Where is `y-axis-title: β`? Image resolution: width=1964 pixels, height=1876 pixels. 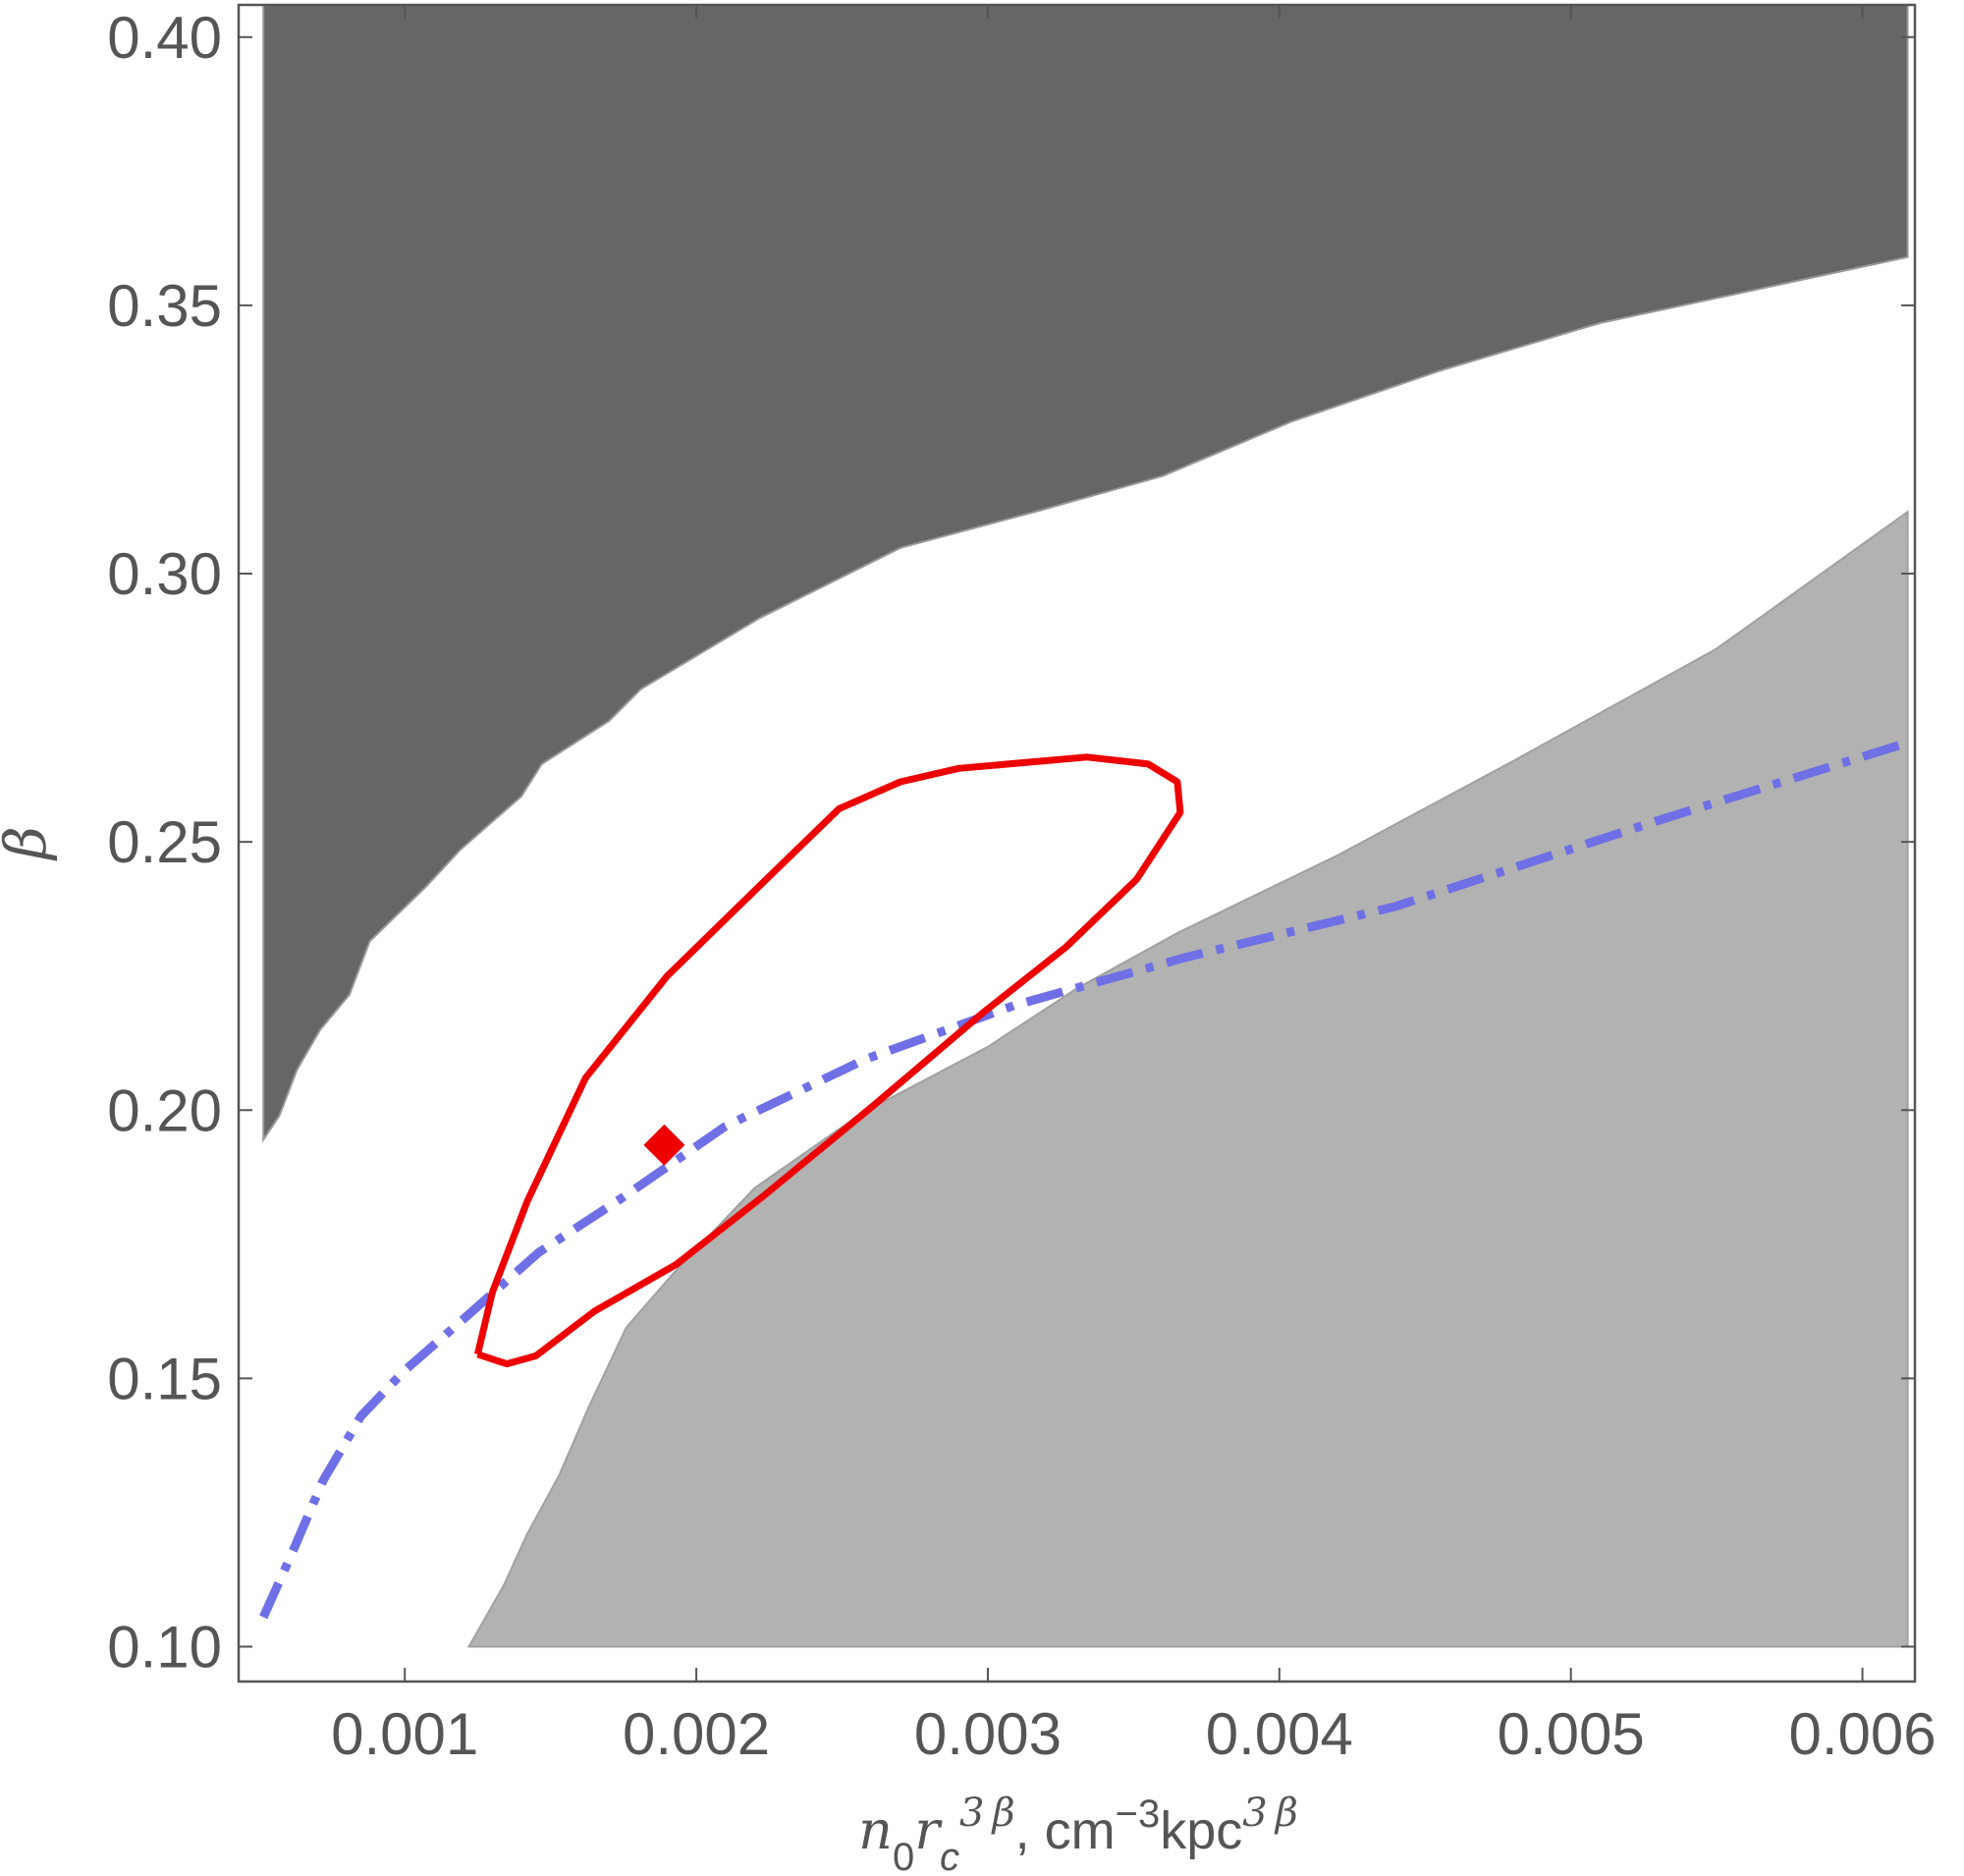
y-axis-title: β is located at coordinates (29, 843).